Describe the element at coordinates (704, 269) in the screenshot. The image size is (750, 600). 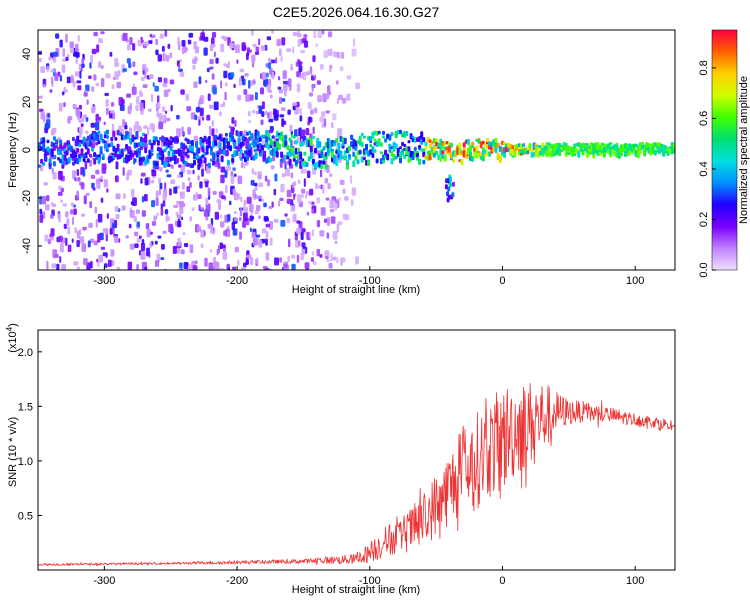
I see `colorbar-tick-label: 0.0` at that location.